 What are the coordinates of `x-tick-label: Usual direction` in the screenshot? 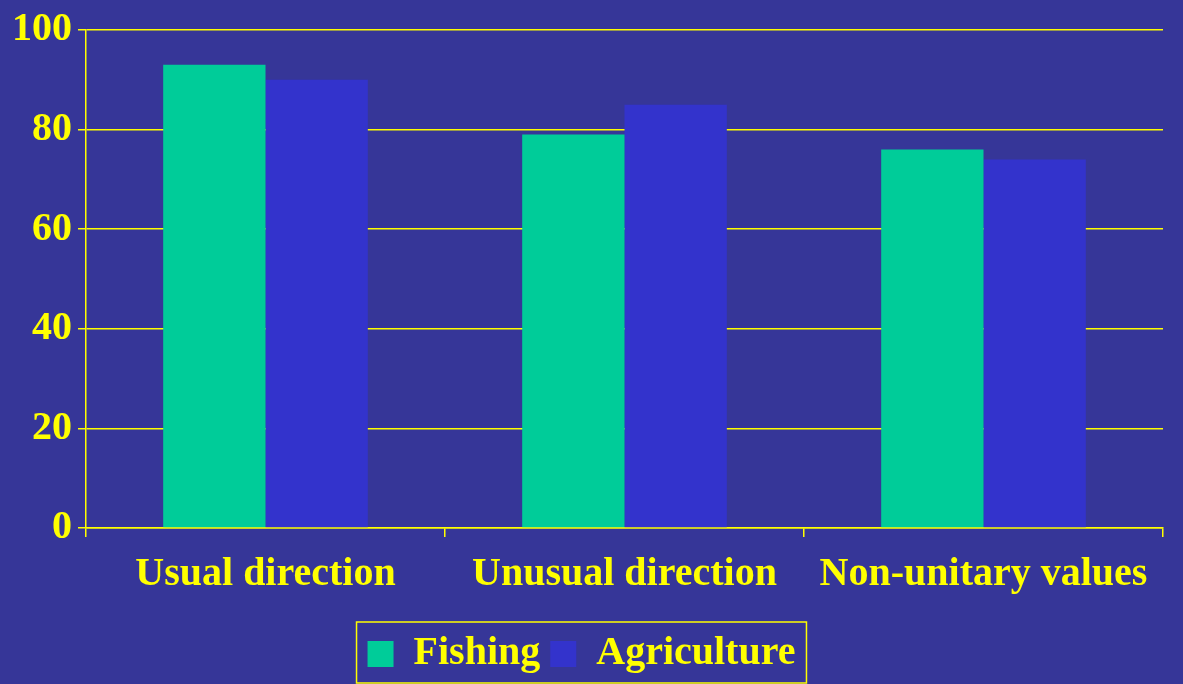 It's located at (265, 572).